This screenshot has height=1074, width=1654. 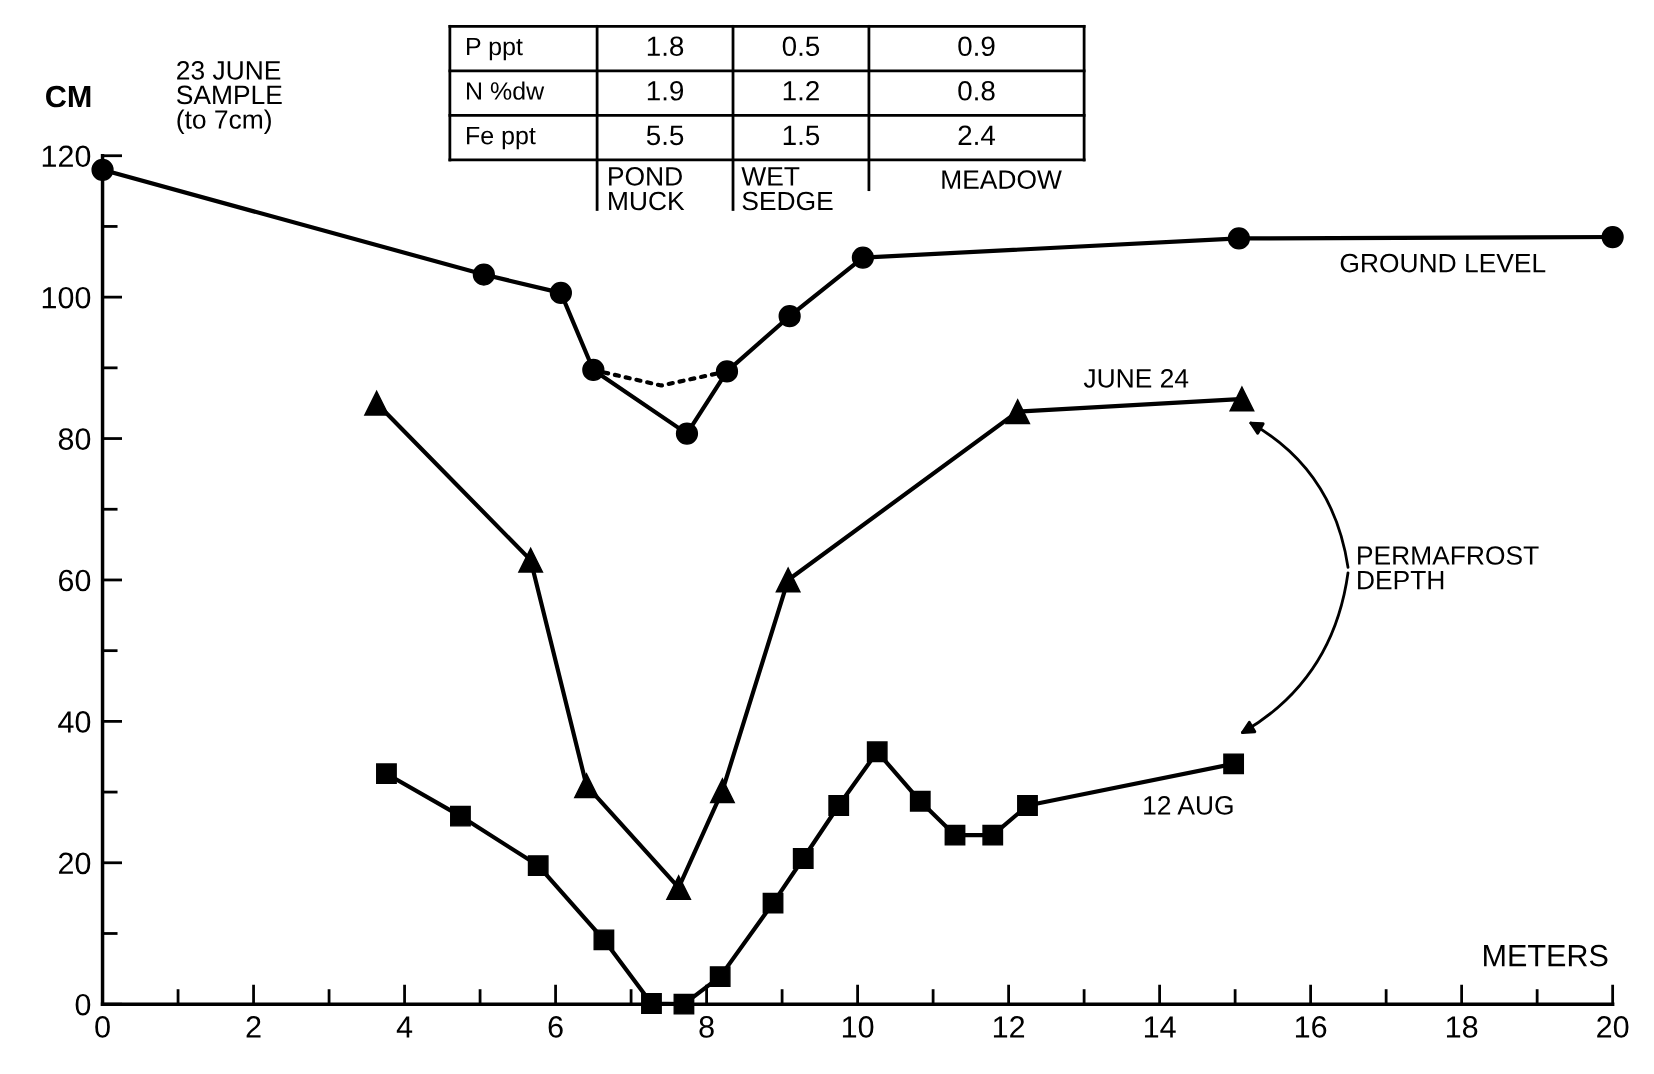 What do you see at coordinates (75, 580) in the screenshot?
I see `y-tick-label: 60` at bounding box center [75, 580].